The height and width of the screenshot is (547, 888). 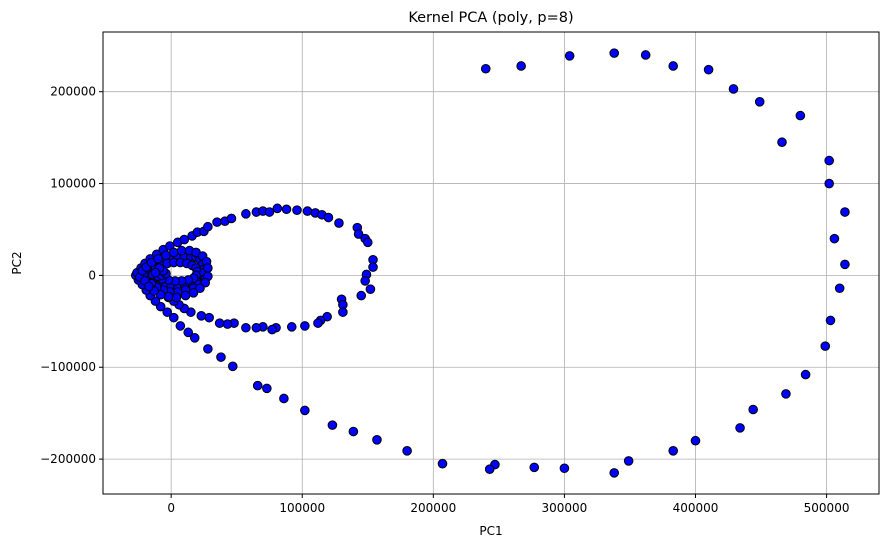 What do you see at coordinates (433, 508) in the screenshot?
I see `x-tick-label: 200000` at bounding box center [433, 508].